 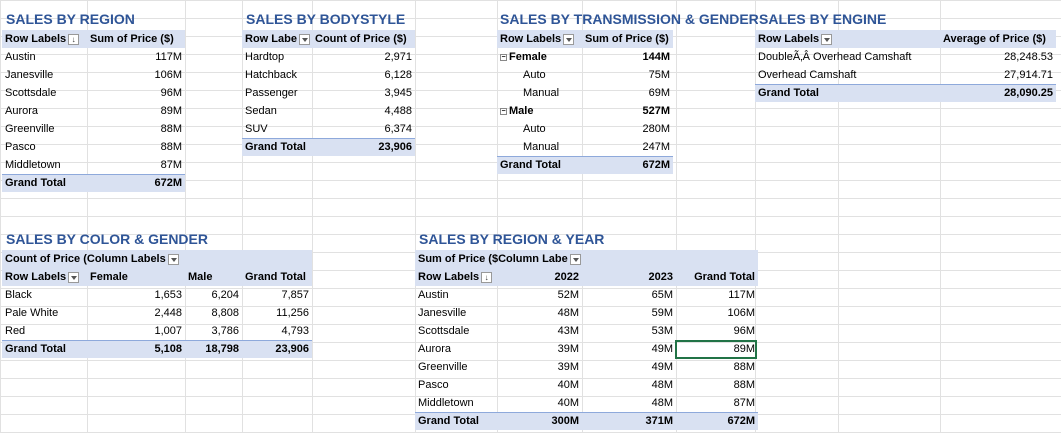 I want to click on row-label: Manual, so click(x=539, y=147).